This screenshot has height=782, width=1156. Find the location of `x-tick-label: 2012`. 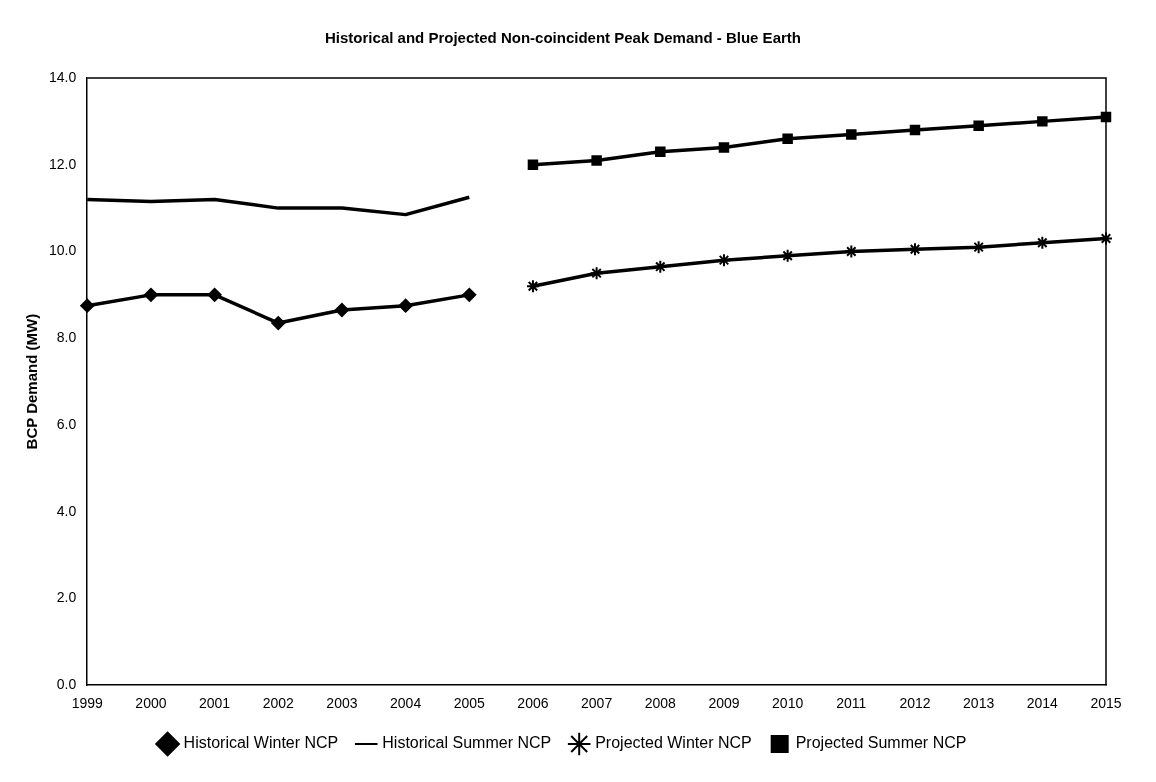

x-tick-label: 2012 is located at coordinates (915, 703).